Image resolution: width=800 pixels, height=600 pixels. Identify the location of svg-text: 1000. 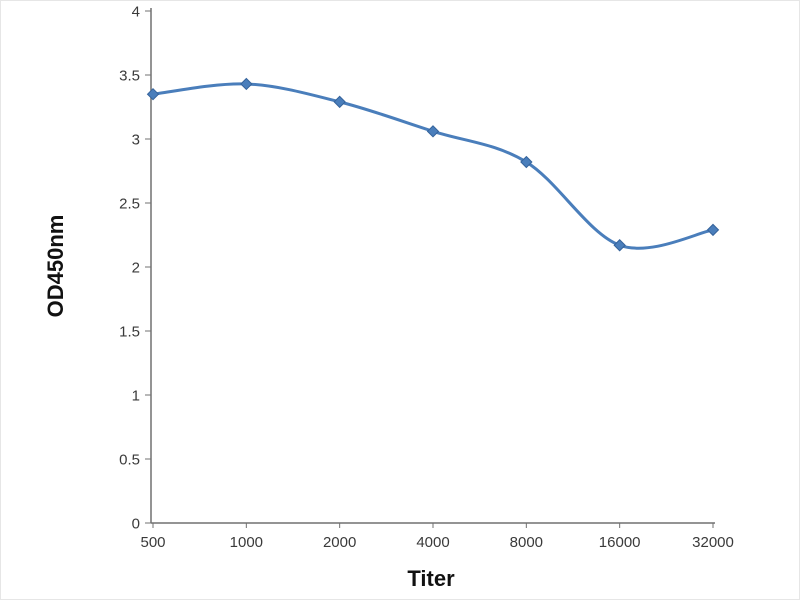
(246, 542).